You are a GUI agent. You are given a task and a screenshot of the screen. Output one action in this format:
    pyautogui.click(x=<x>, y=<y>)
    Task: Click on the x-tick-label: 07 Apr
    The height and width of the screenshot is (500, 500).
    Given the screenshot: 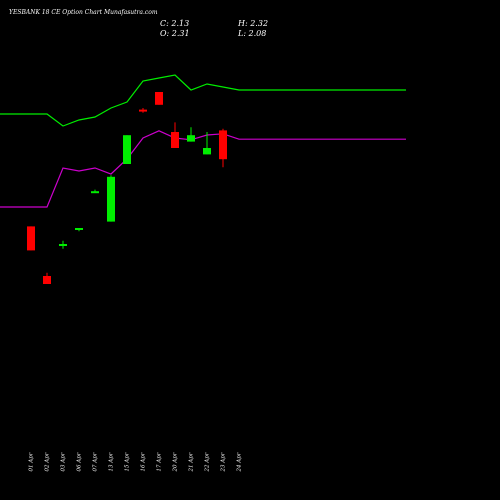 What is the action you would take?
    pyautogui.click(x=96, y=461)
    